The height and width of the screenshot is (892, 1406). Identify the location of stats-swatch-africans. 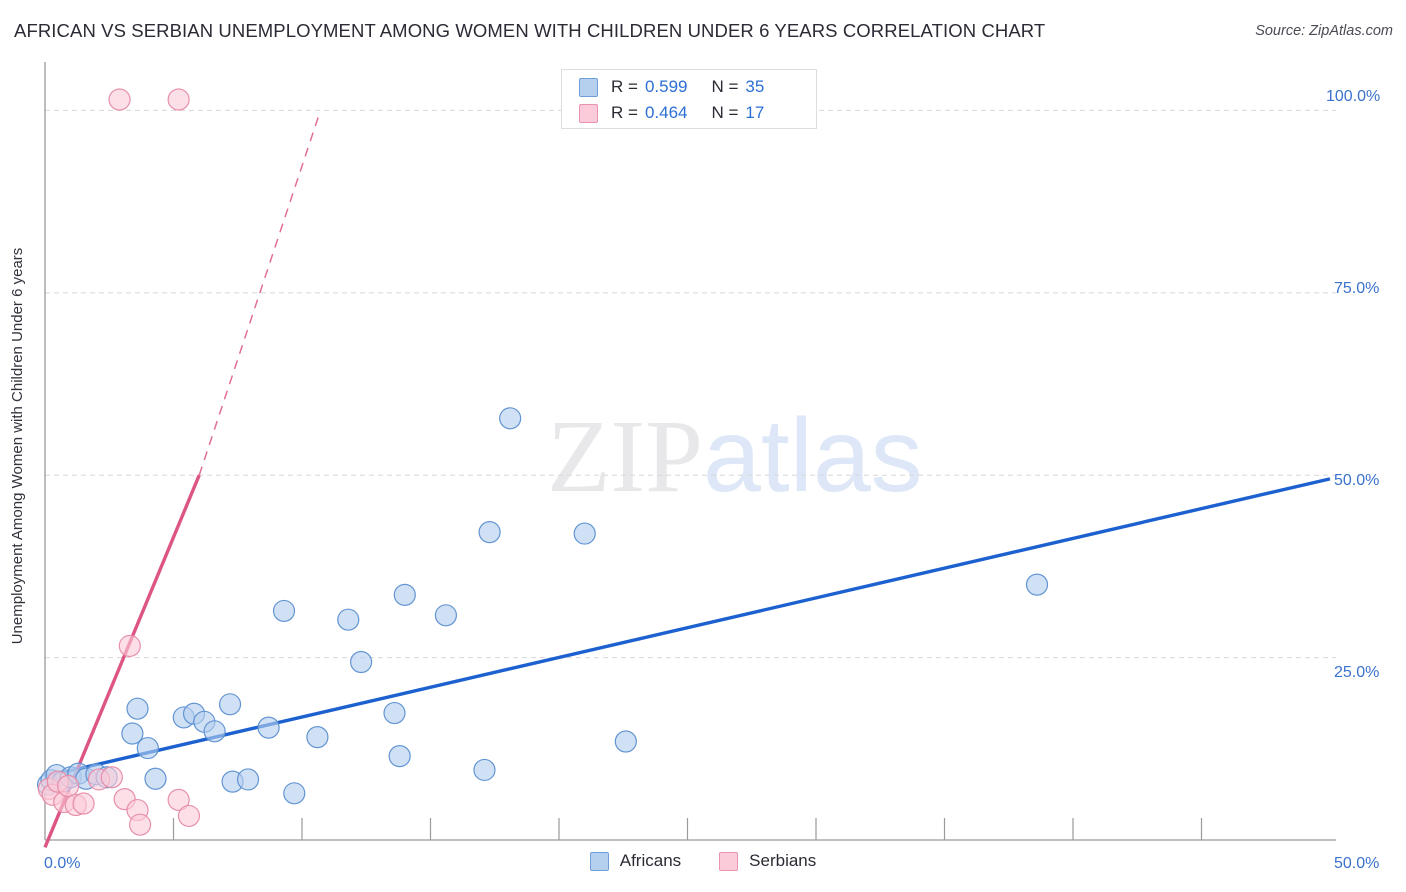
(588, 87).